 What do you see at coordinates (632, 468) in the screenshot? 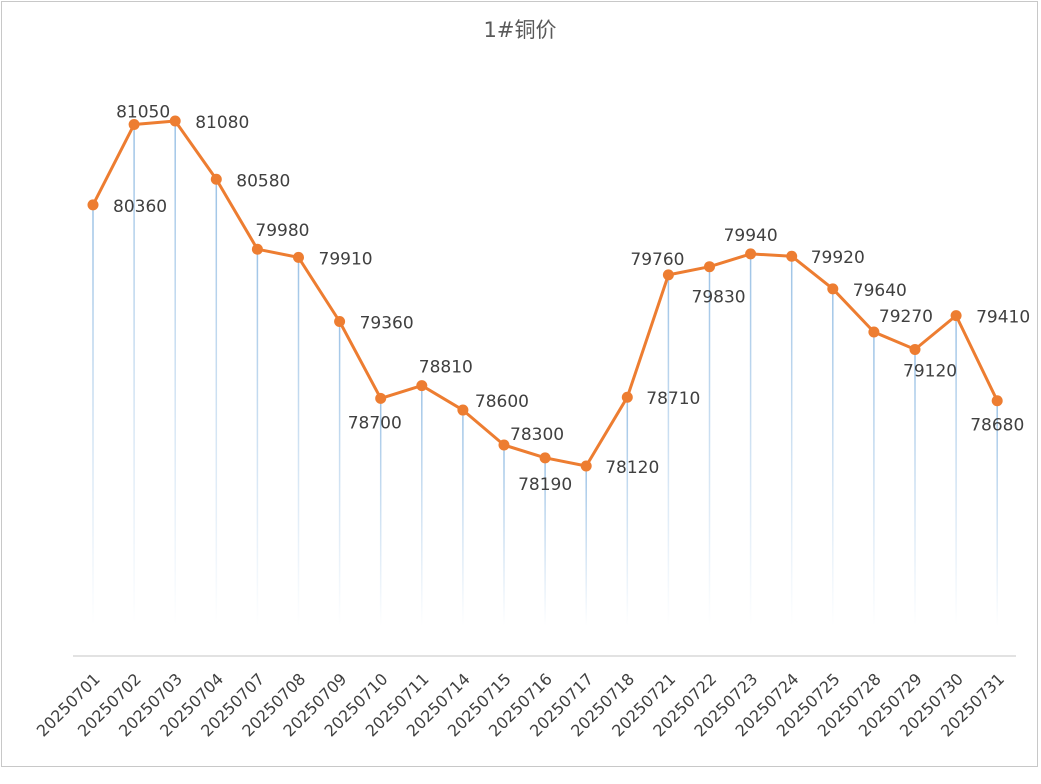
I see `data-label: 78120` at bounding box center [632, 468].